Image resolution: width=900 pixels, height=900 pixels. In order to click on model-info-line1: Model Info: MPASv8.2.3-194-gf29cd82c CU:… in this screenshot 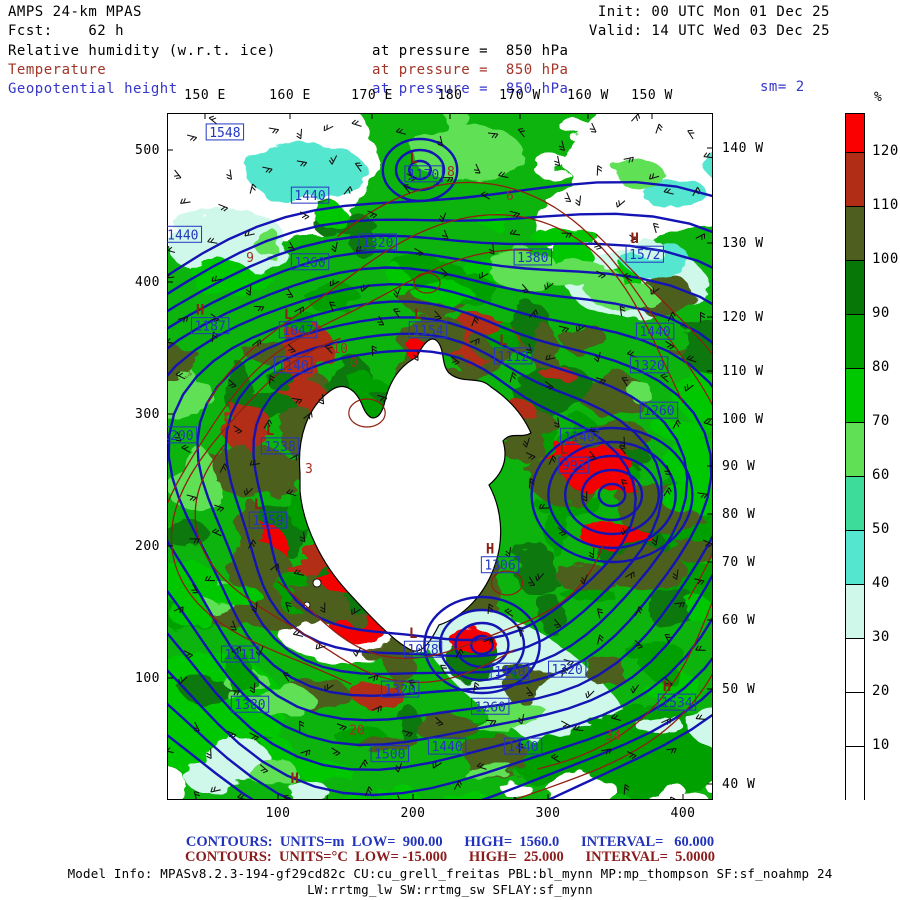, I will do `click(450, 873)`.